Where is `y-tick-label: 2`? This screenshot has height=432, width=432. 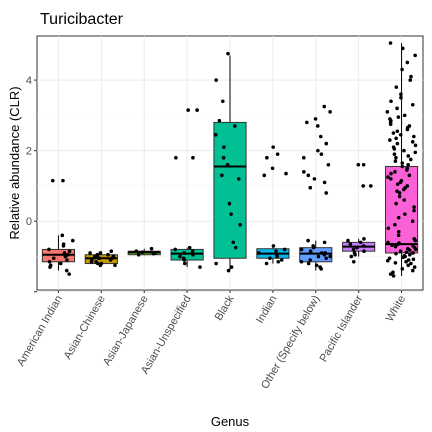 y-tick-label: 2 is located at coordinates (29, 152).